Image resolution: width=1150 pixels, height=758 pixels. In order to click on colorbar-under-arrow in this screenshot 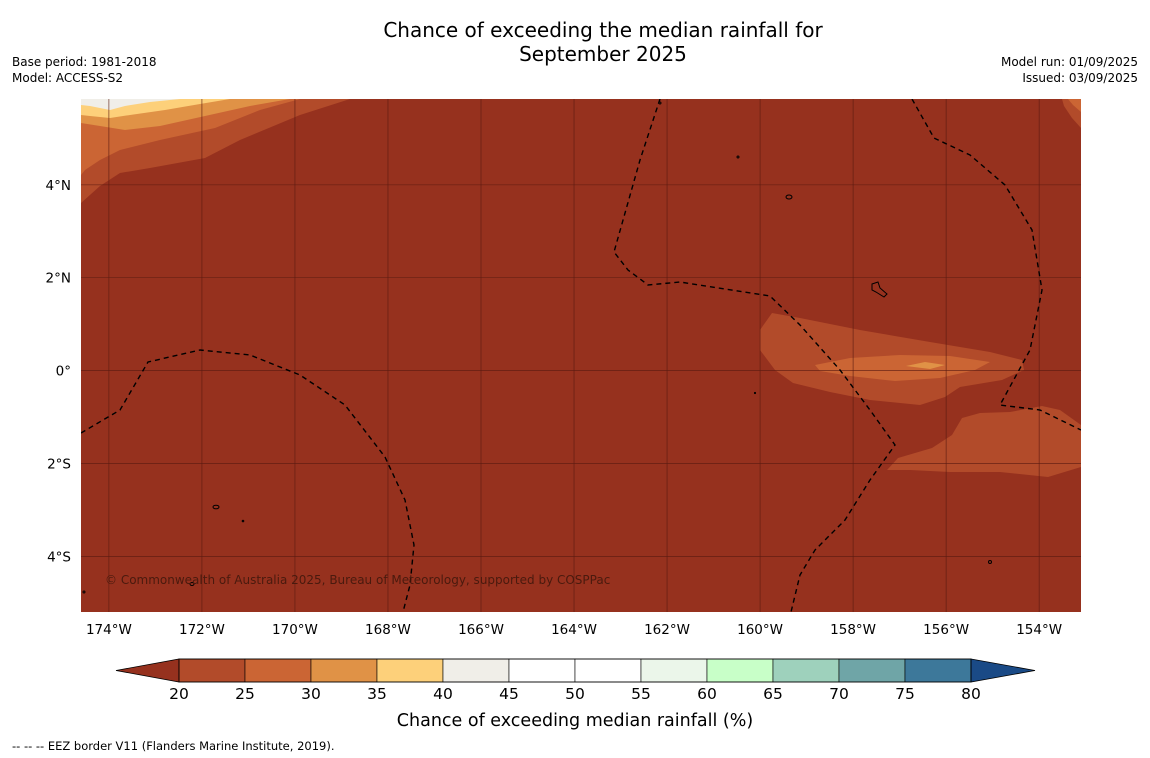, I will do `click(147, 670)`.